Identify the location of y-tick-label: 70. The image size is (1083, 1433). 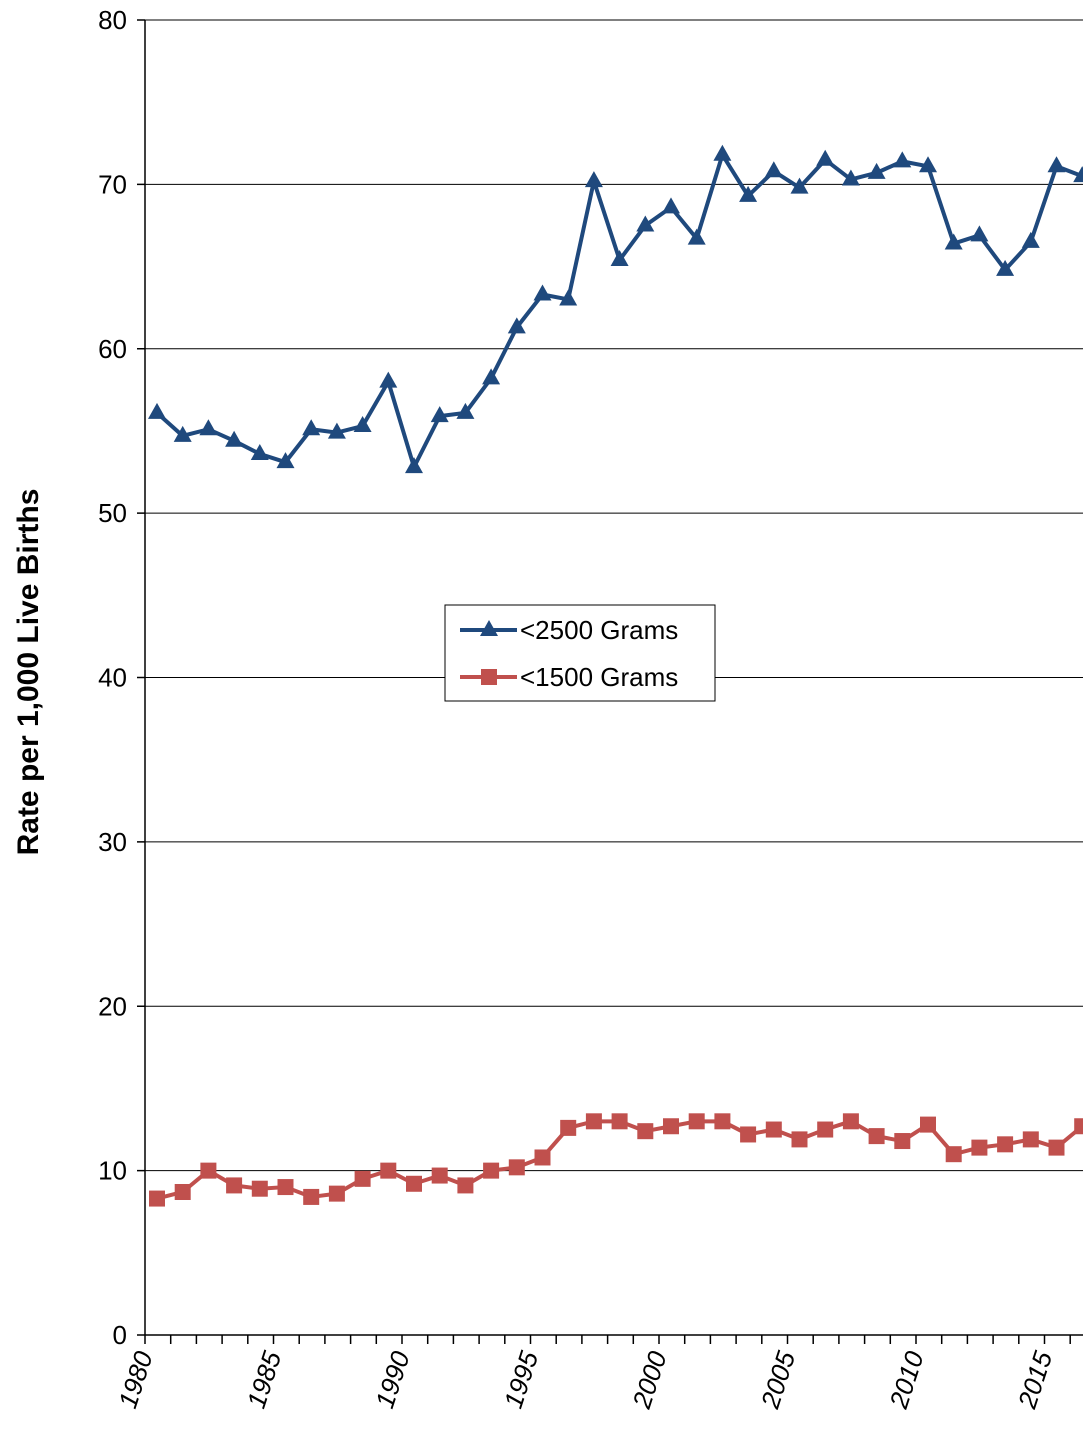
(112, 184).